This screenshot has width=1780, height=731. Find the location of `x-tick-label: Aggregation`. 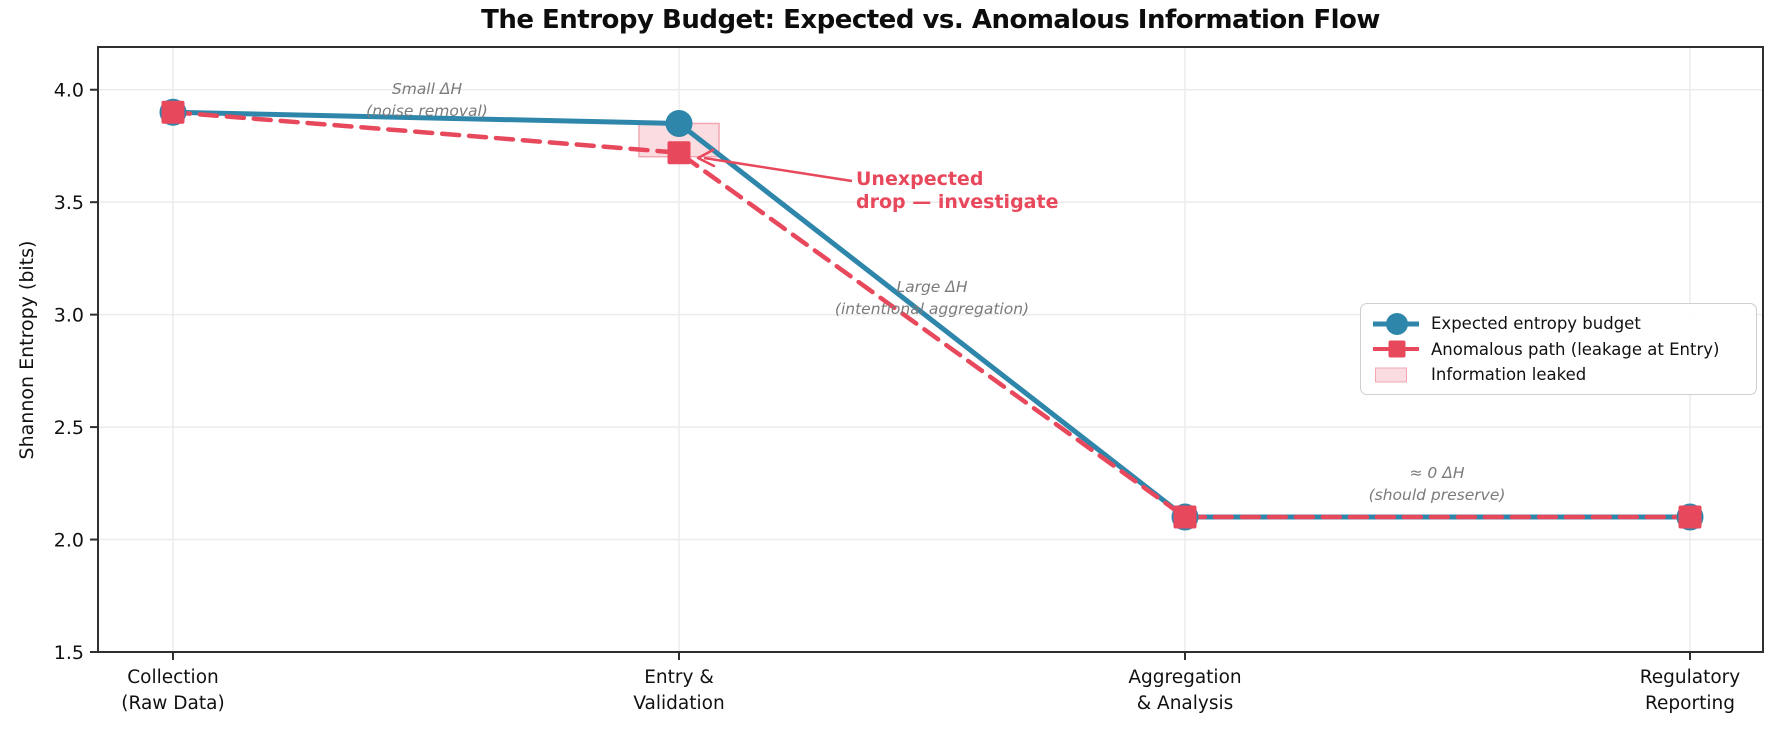

x-tick-label: Aggregation is located at coordinates (1184, 677).